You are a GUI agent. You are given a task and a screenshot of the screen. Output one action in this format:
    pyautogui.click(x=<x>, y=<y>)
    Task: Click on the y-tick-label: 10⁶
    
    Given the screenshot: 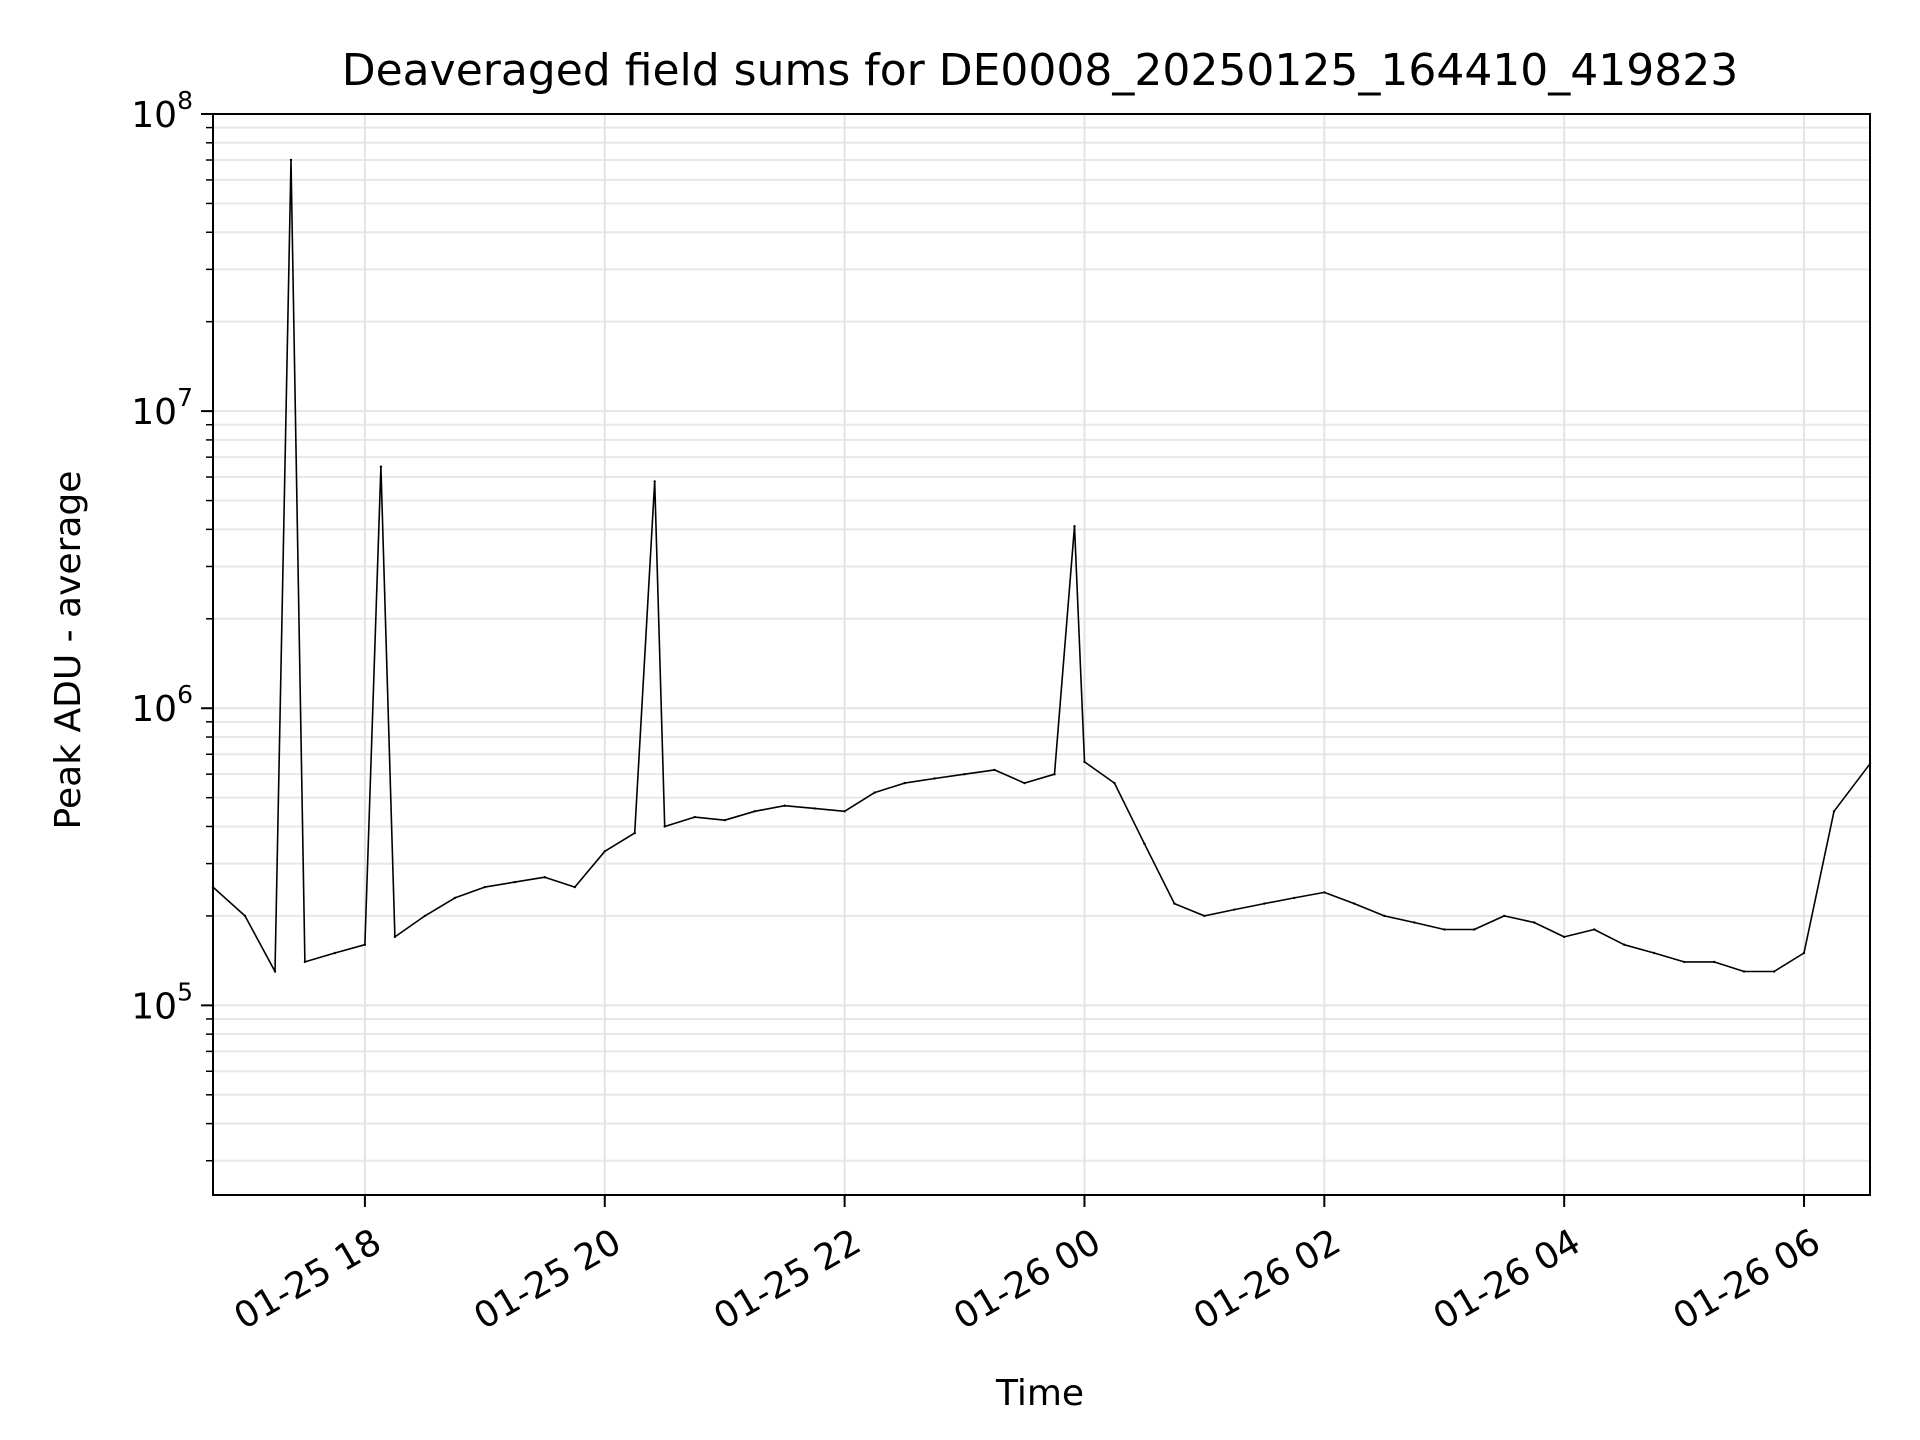 What is the action you would take?
    pyautogui.click(x=162, y=705)
    